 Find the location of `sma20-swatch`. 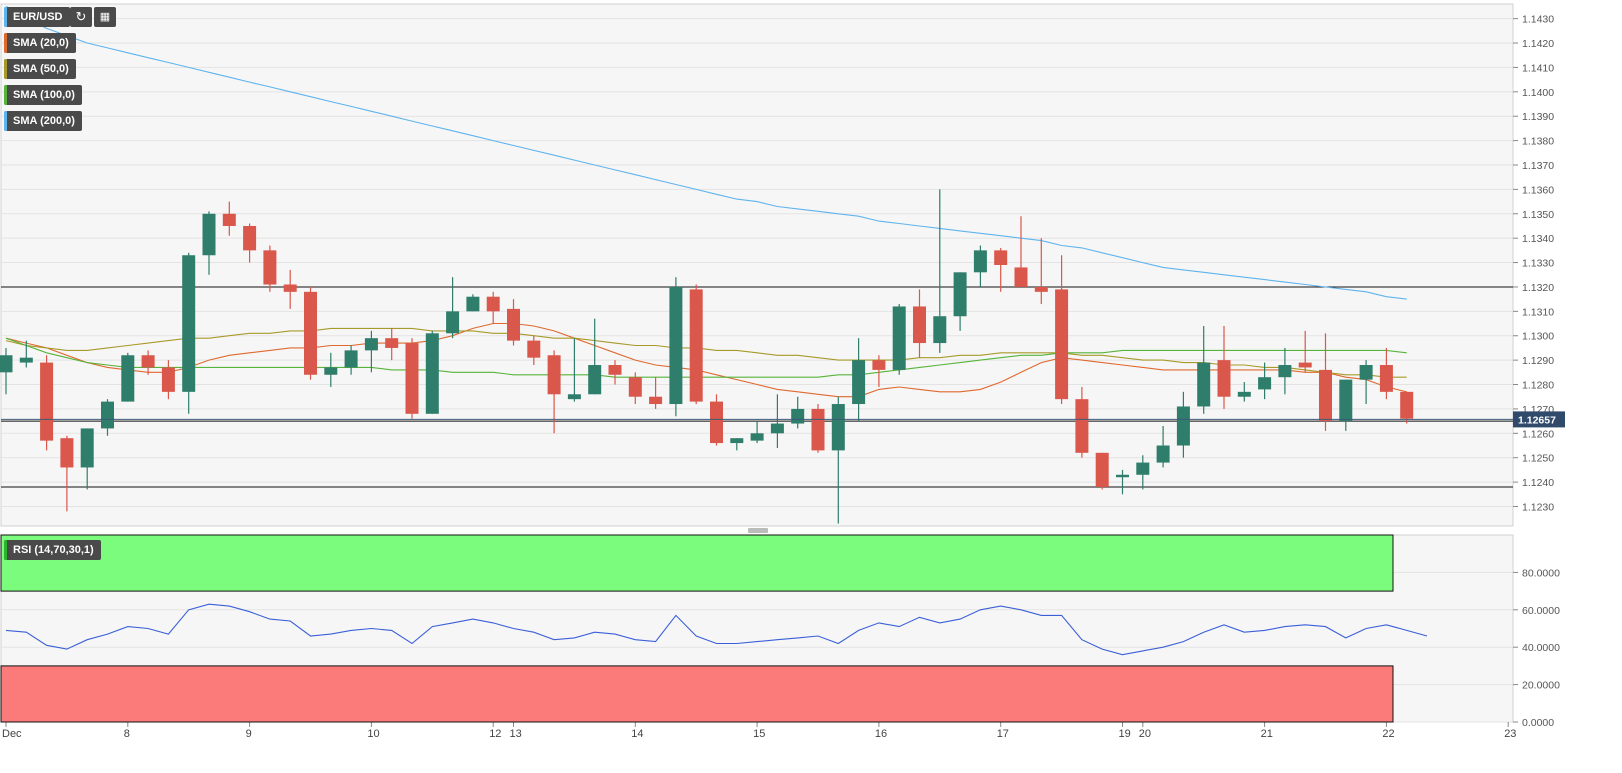

sma20-swatch is located at coordinates (5, 43).